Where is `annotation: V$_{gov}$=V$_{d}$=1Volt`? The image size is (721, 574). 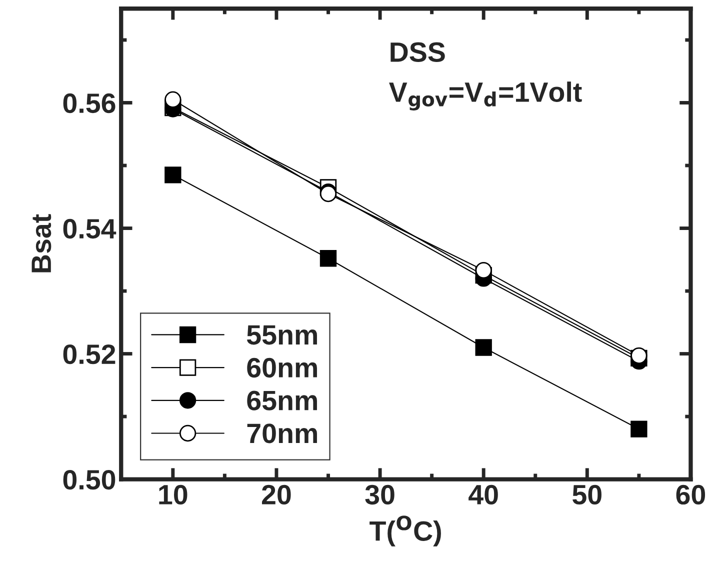 annotation: V$_{gov}$=V$_{d}$=1Volt is located at coordinates (485, 96).